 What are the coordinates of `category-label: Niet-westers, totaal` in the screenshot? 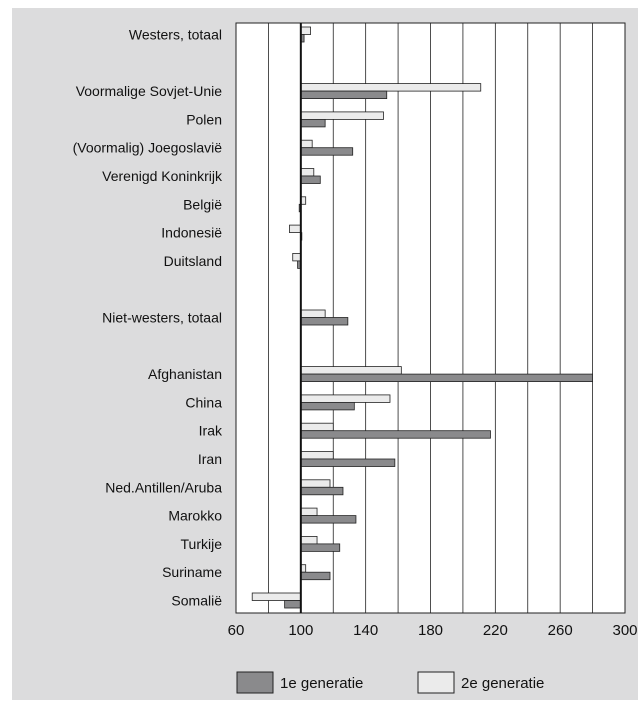 It's located at (162, 318).